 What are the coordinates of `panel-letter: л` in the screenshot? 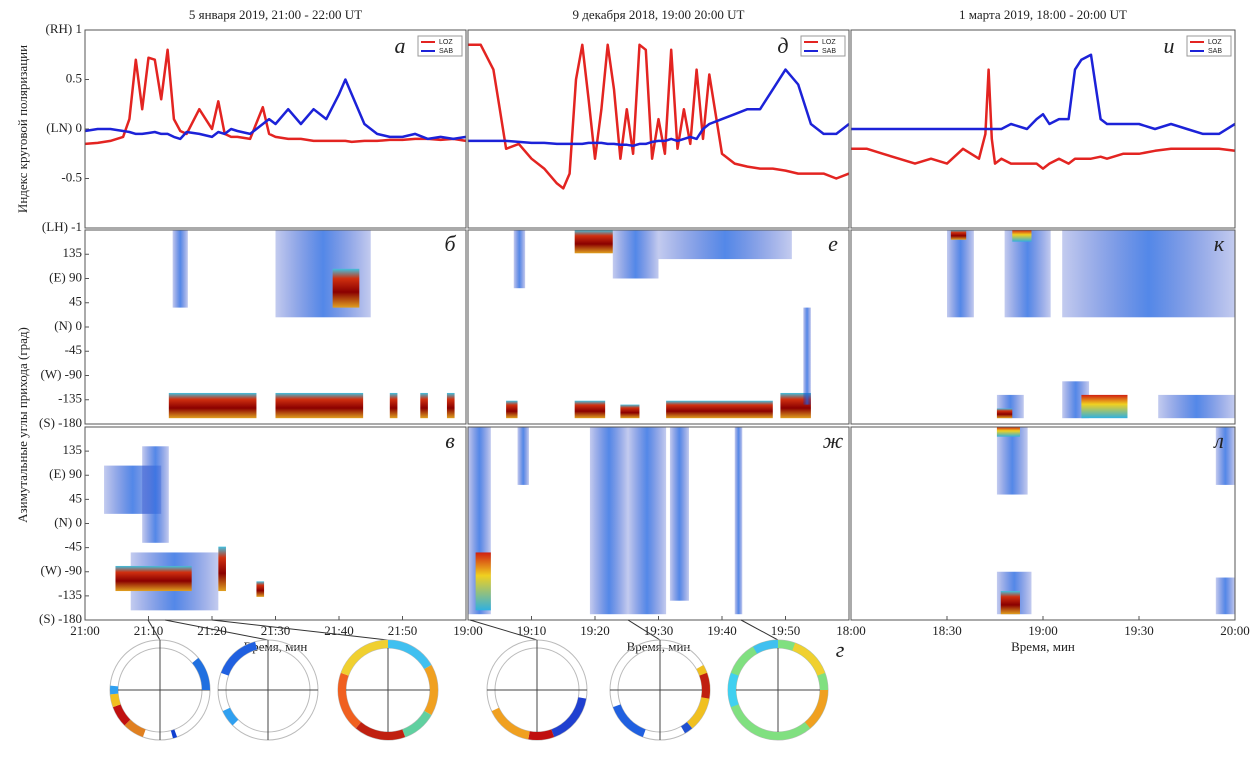 It's located at (1218, 440).